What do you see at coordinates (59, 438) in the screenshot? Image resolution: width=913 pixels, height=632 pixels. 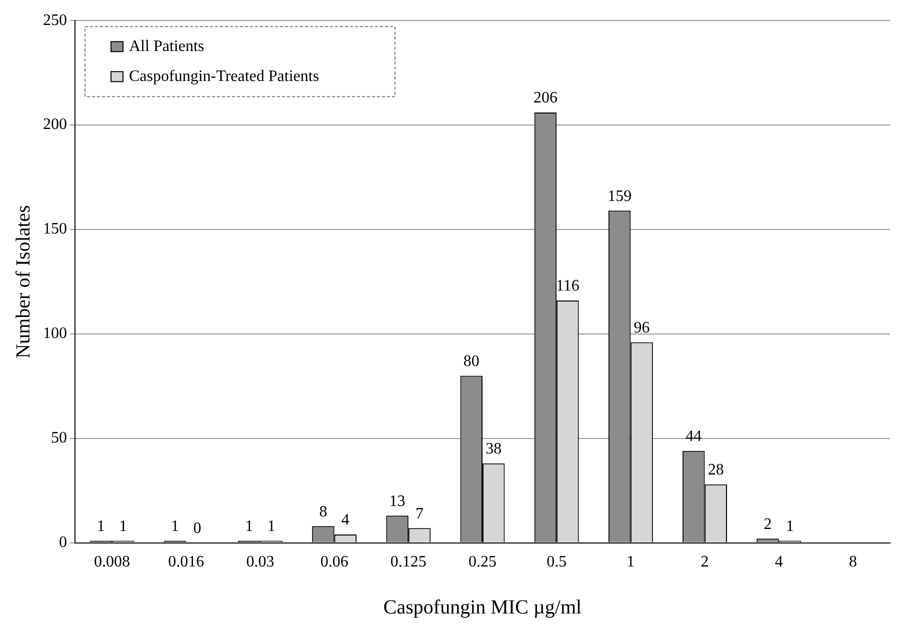 I see `y-tick-label: 50` at bounding box center [59, 438].